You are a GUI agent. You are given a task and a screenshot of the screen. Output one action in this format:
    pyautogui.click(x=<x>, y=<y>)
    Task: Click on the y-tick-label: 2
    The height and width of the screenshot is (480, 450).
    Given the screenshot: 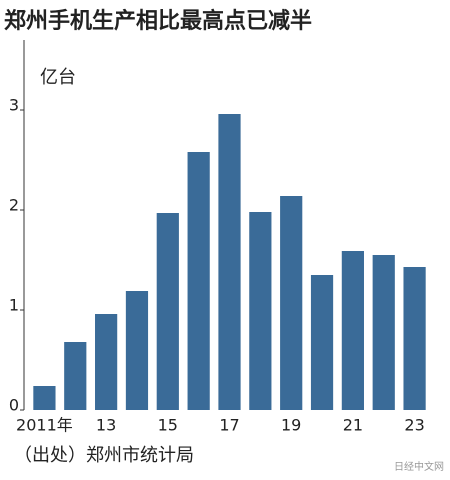 What is the action you would take?
    pyautogui.click(x=14, y=205)
    